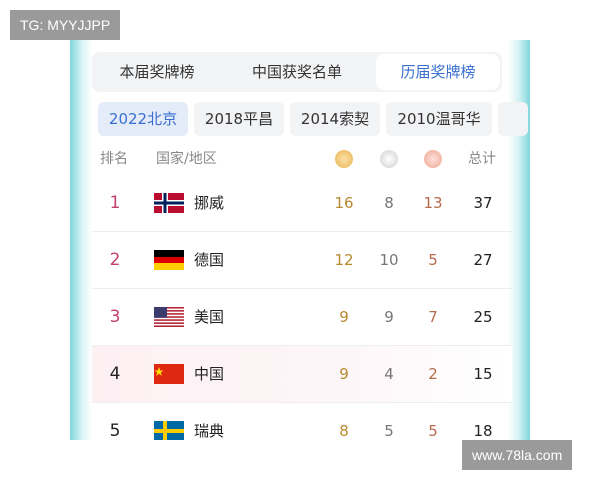 The image size is (600, 480). Describe the element at coordinates (438, 72) in the screenshot. I see `tab-selected: 历届奖牌榜` at that location.